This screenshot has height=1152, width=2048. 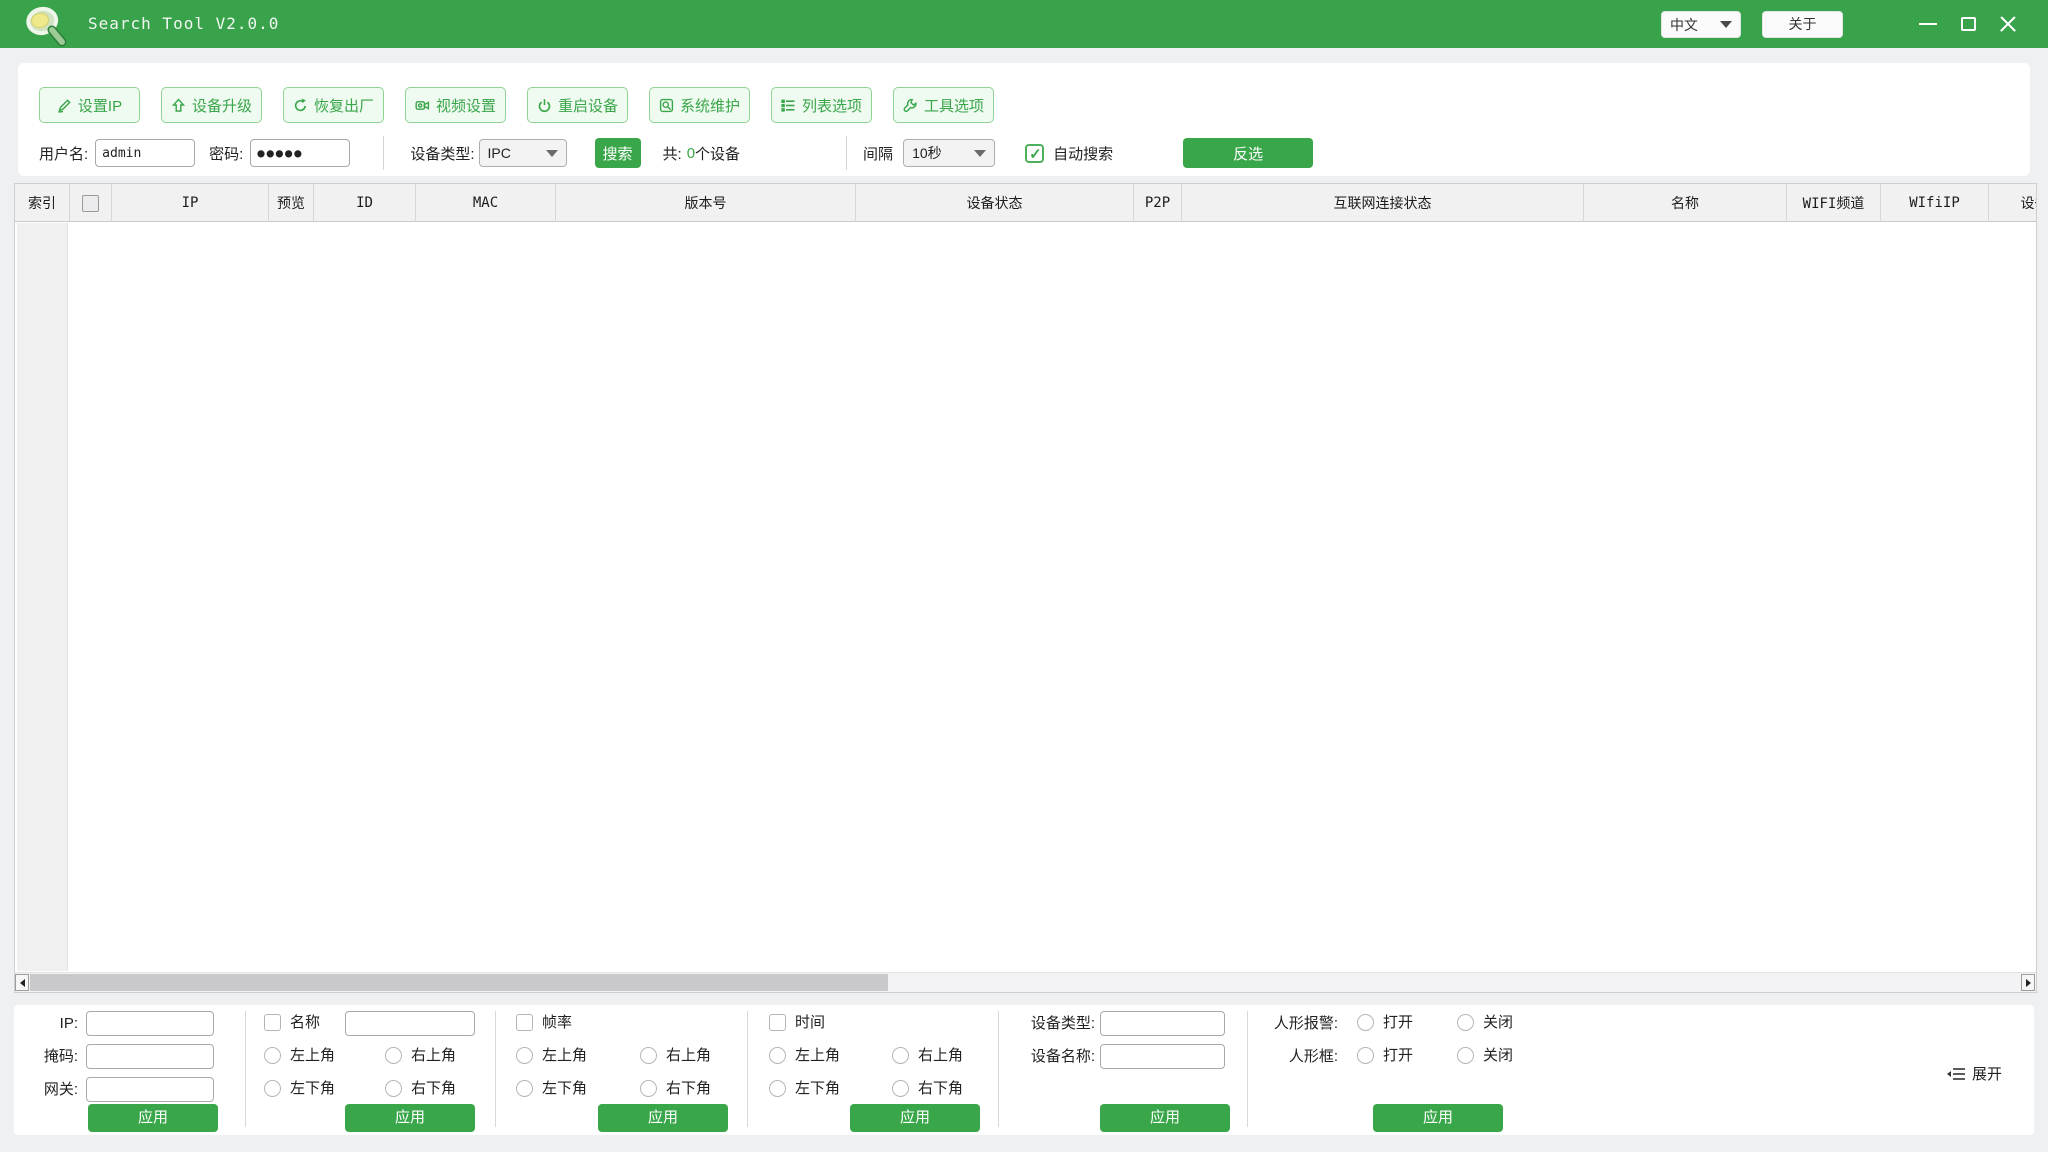 I want to click on mask-label: 掩码:, so click(x=60, y=1056).